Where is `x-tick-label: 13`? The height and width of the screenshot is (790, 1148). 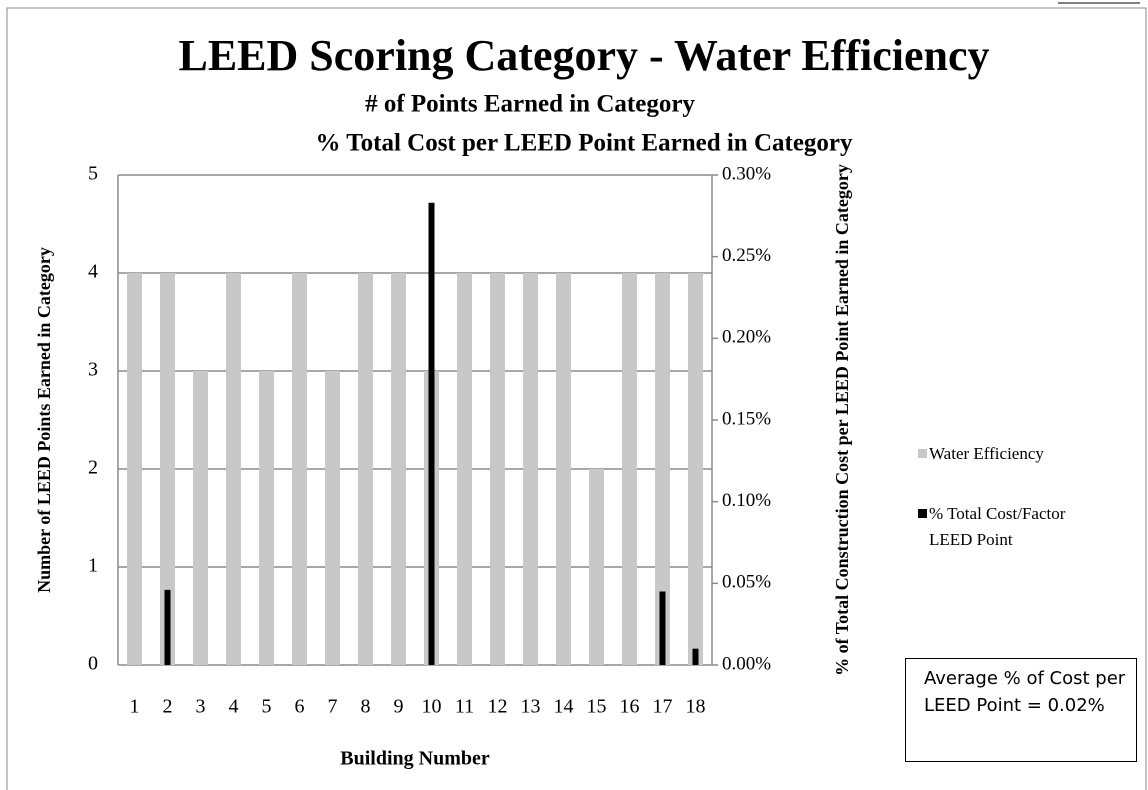 x-tick-label: 13 is located at coordinates (531, 707).